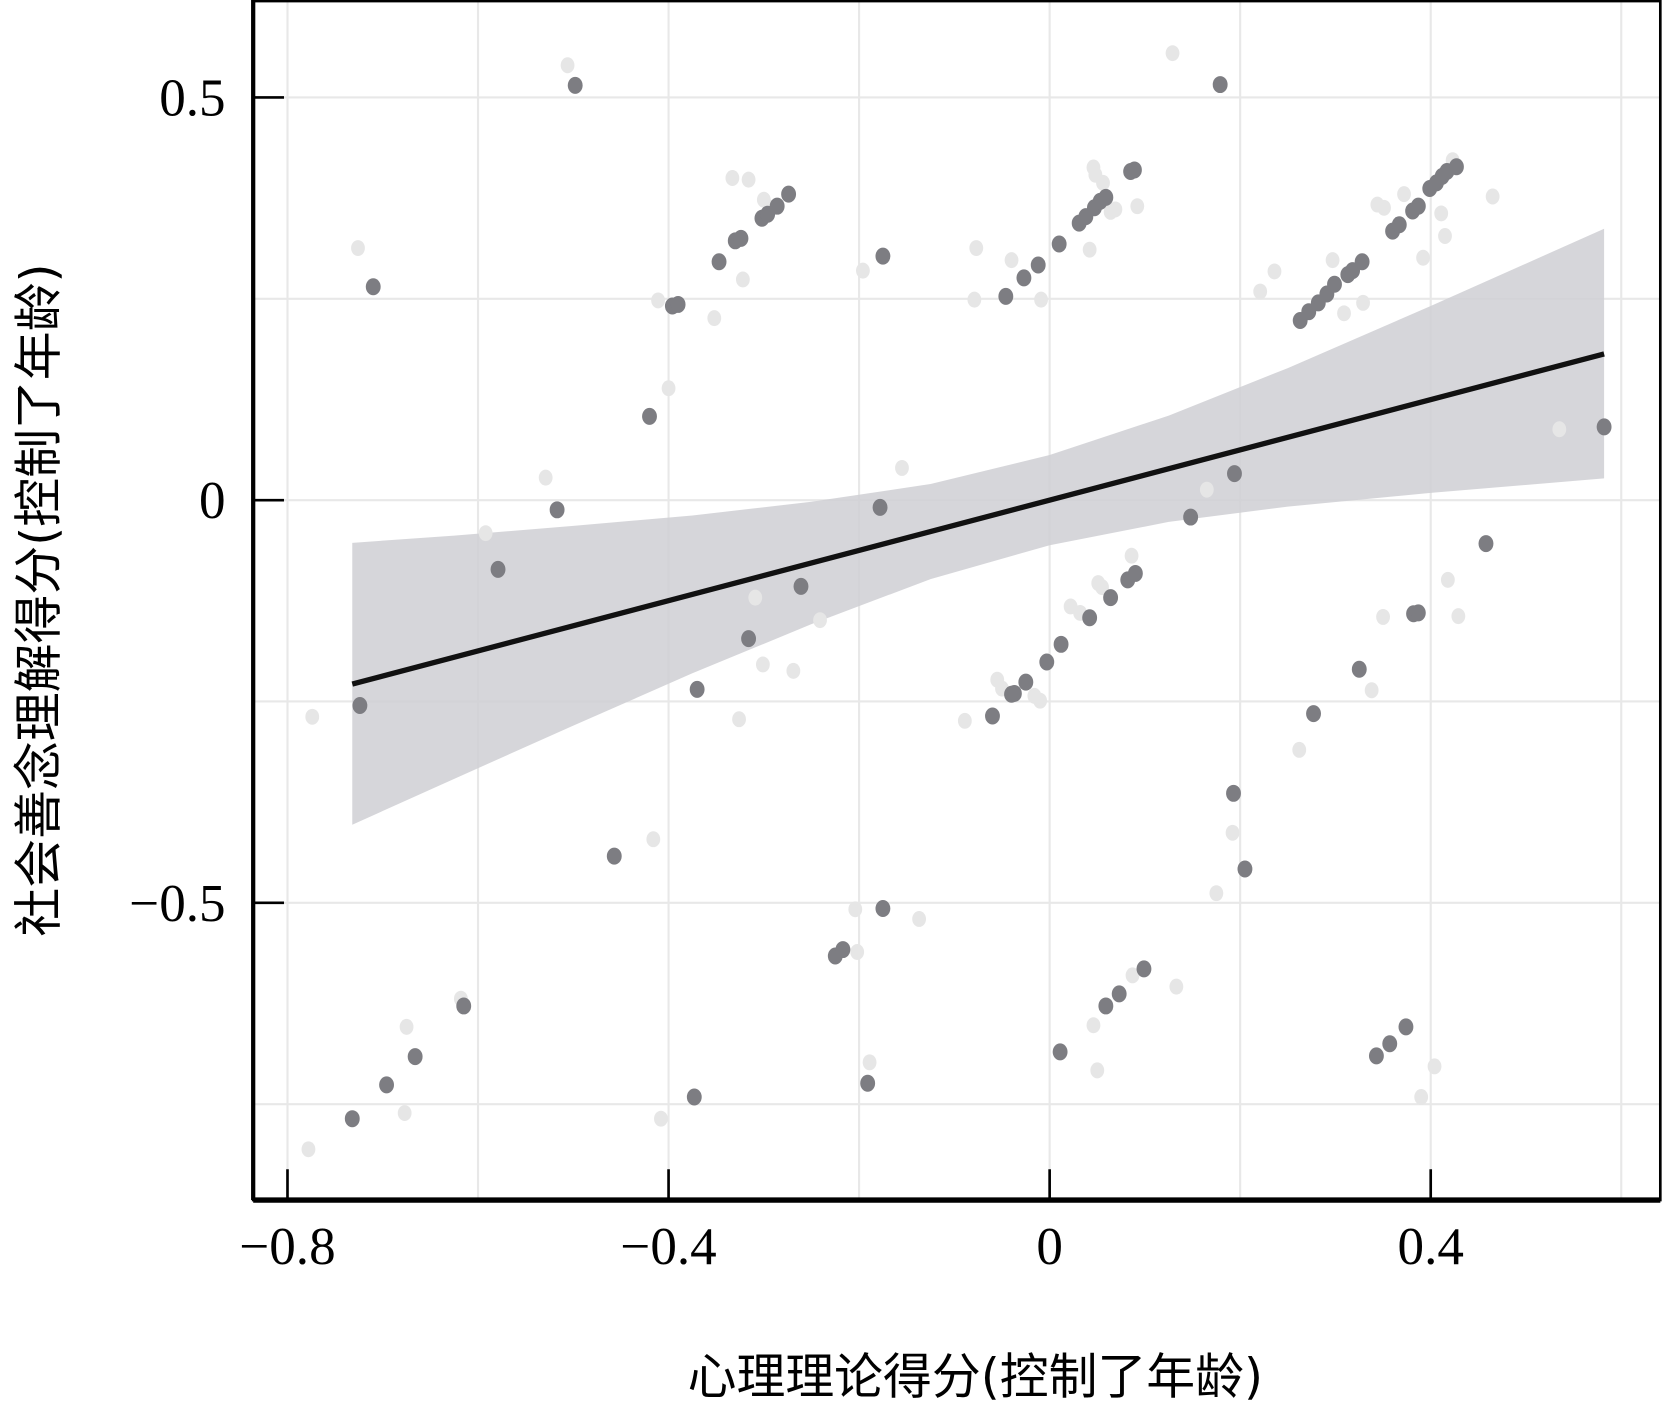  What do you see at coordinates (39, 599) in the screenshot?
I see `y-axis-title: 社会善念理解得分(控制了年龄)` at bounding box center [39, 599].